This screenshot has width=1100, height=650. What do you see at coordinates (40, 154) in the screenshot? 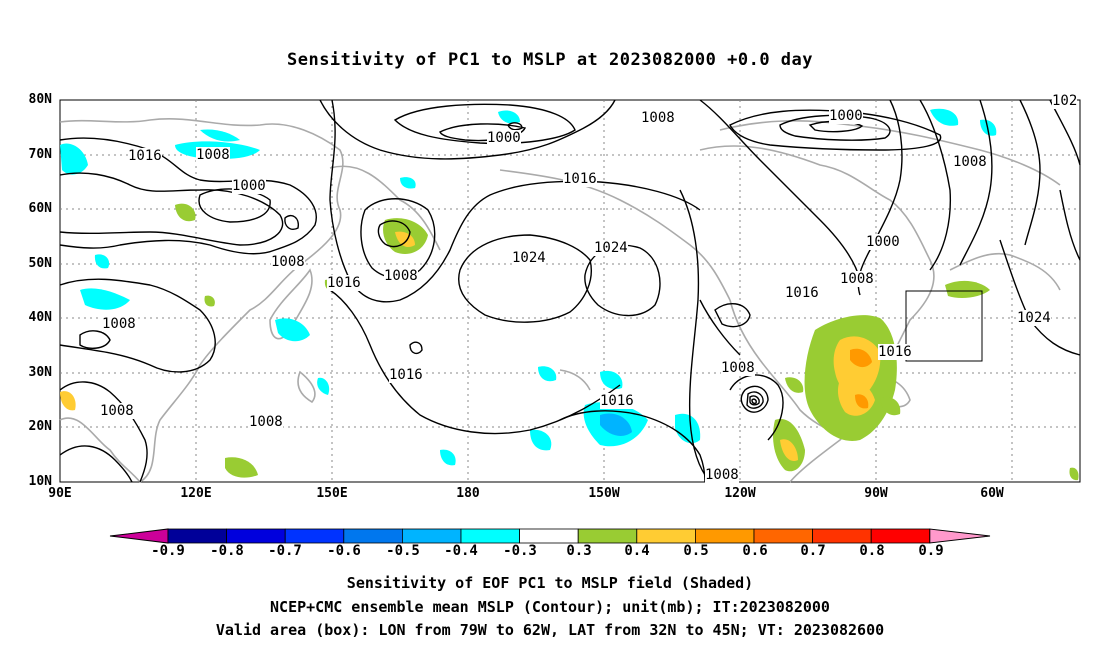
I see `lat-label: 70N` at bounding box center [40, 154].